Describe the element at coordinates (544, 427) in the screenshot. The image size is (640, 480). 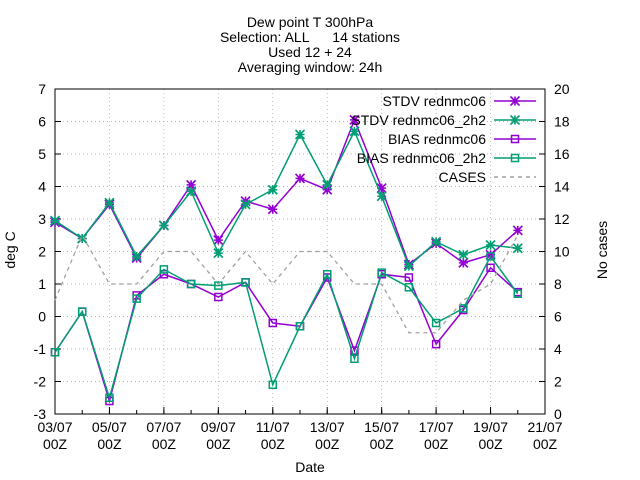
I see `x-tick-label: 21/07` at that location.